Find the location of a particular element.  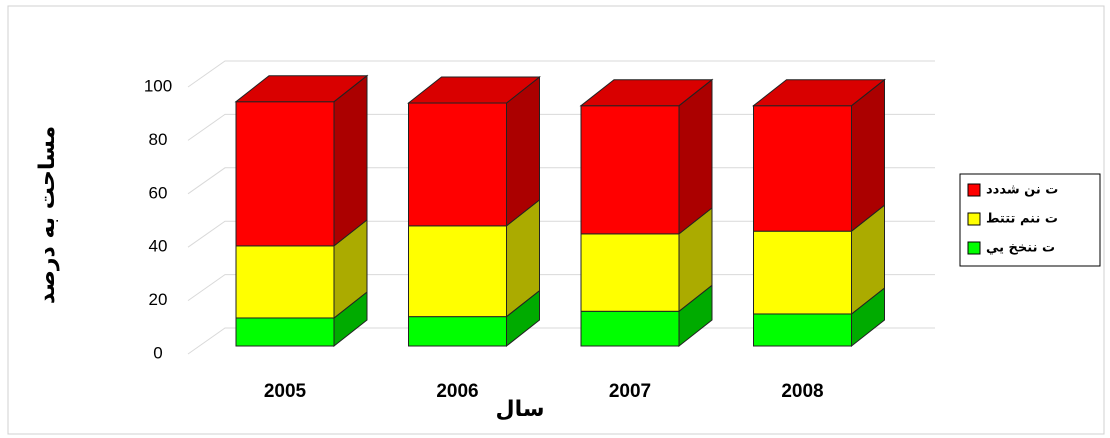

legend-label: ت ننم تتتط is located at coordinates (1022, 219).